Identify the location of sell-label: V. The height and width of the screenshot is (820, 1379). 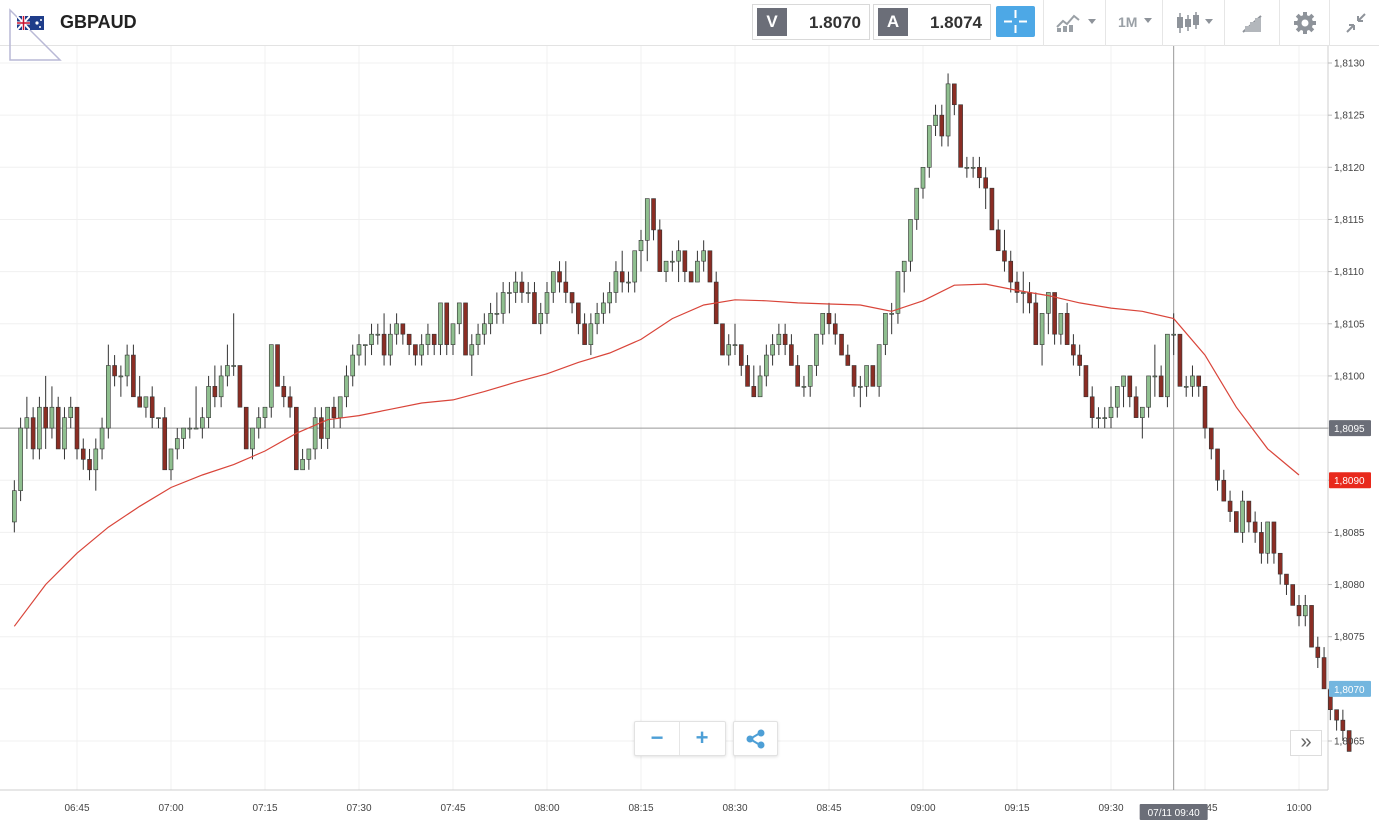
(772, 22).